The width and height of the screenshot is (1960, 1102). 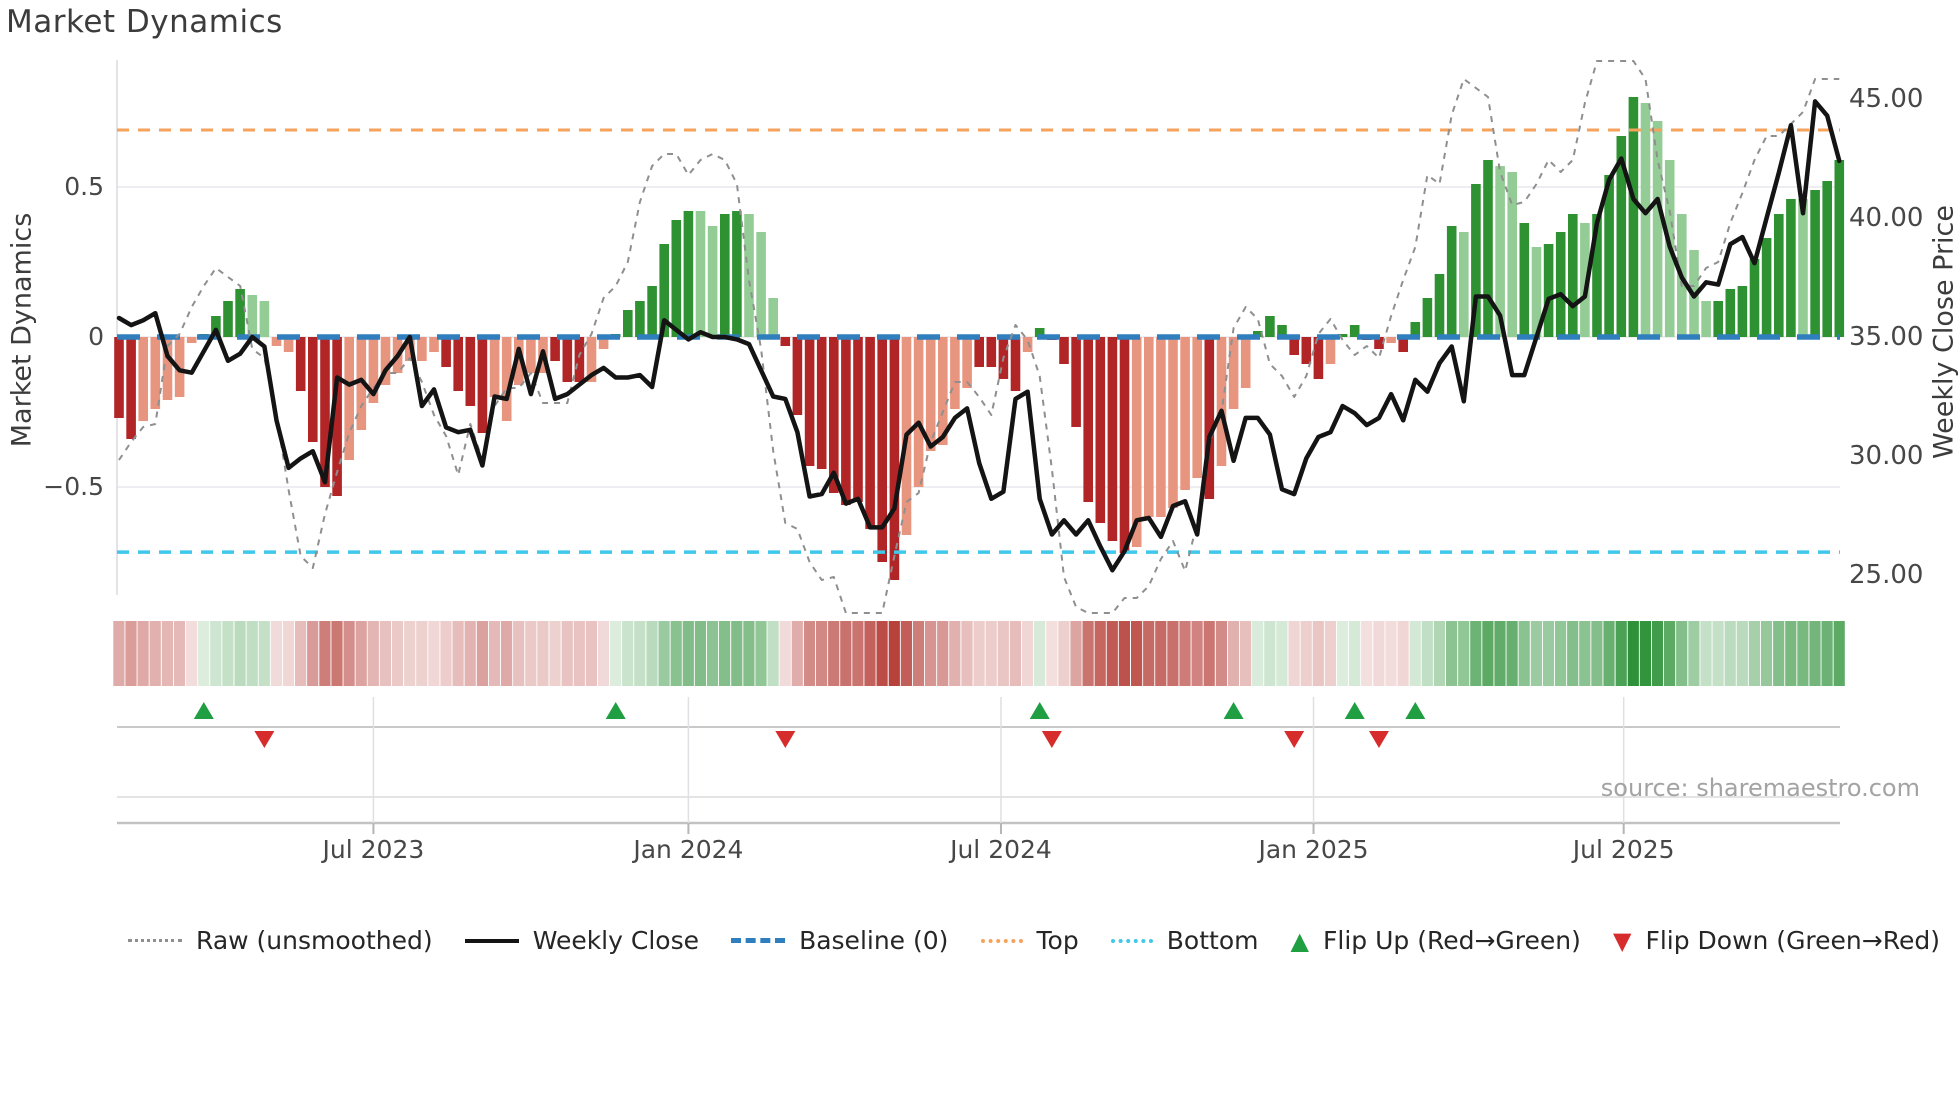 I want to click on legend-label: Weekly Close, so click(x=615, y=940).